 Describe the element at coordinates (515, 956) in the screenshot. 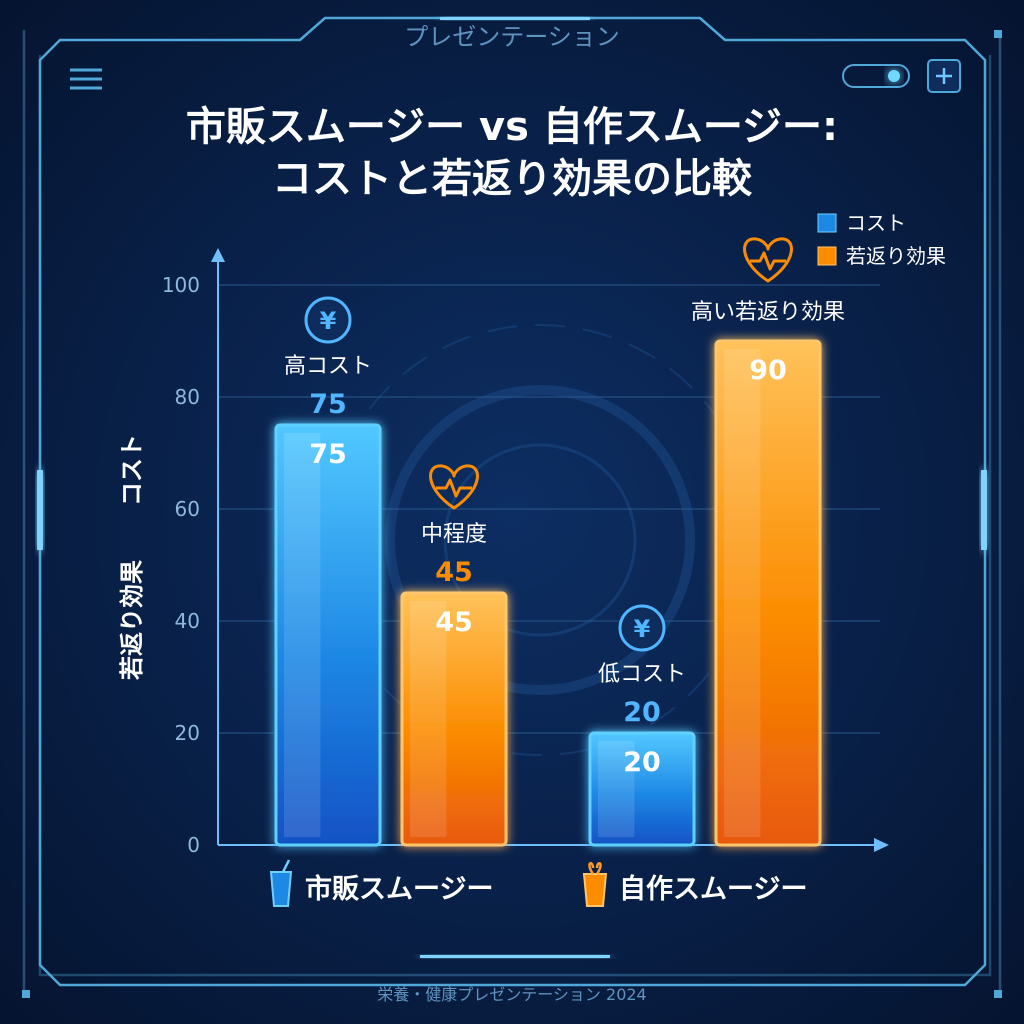

I see `frame-bottom-glow` at that location.